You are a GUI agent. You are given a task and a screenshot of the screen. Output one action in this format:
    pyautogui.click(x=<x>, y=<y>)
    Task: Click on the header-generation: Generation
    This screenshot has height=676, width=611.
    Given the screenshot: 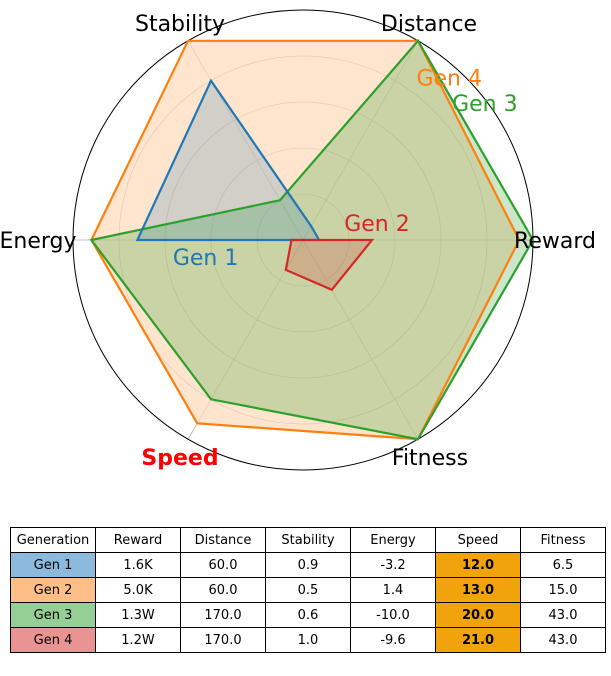 What is the action you would take?
    pyautogui.click(x=53, y=540)
    